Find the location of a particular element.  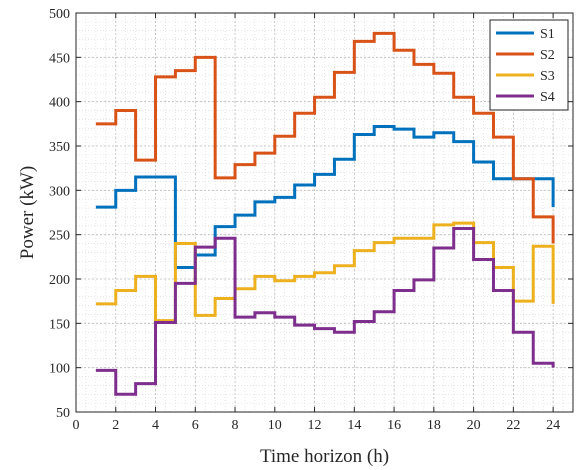

legend-label-s2: S2 is located at coordinates (547, 55).